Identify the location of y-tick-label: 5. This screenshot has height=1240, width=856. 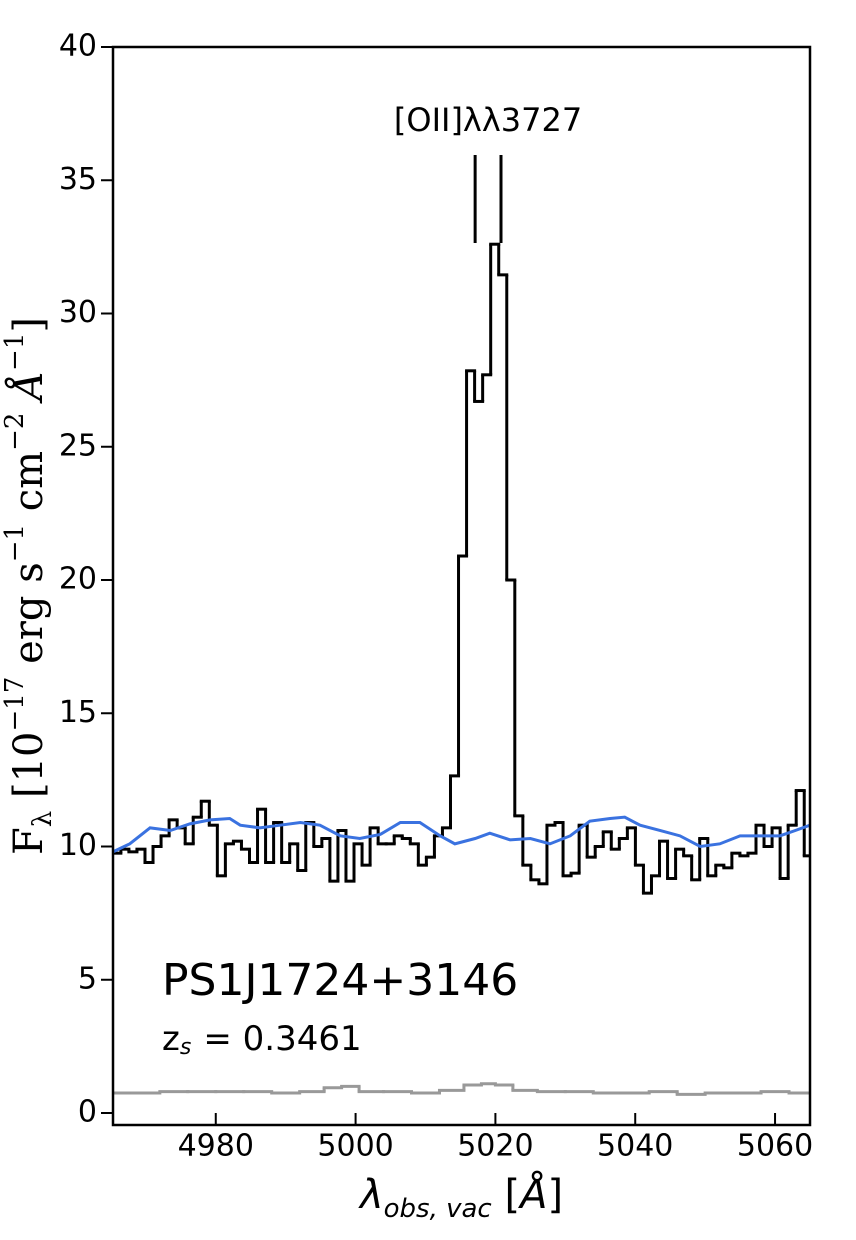
(87, 978).